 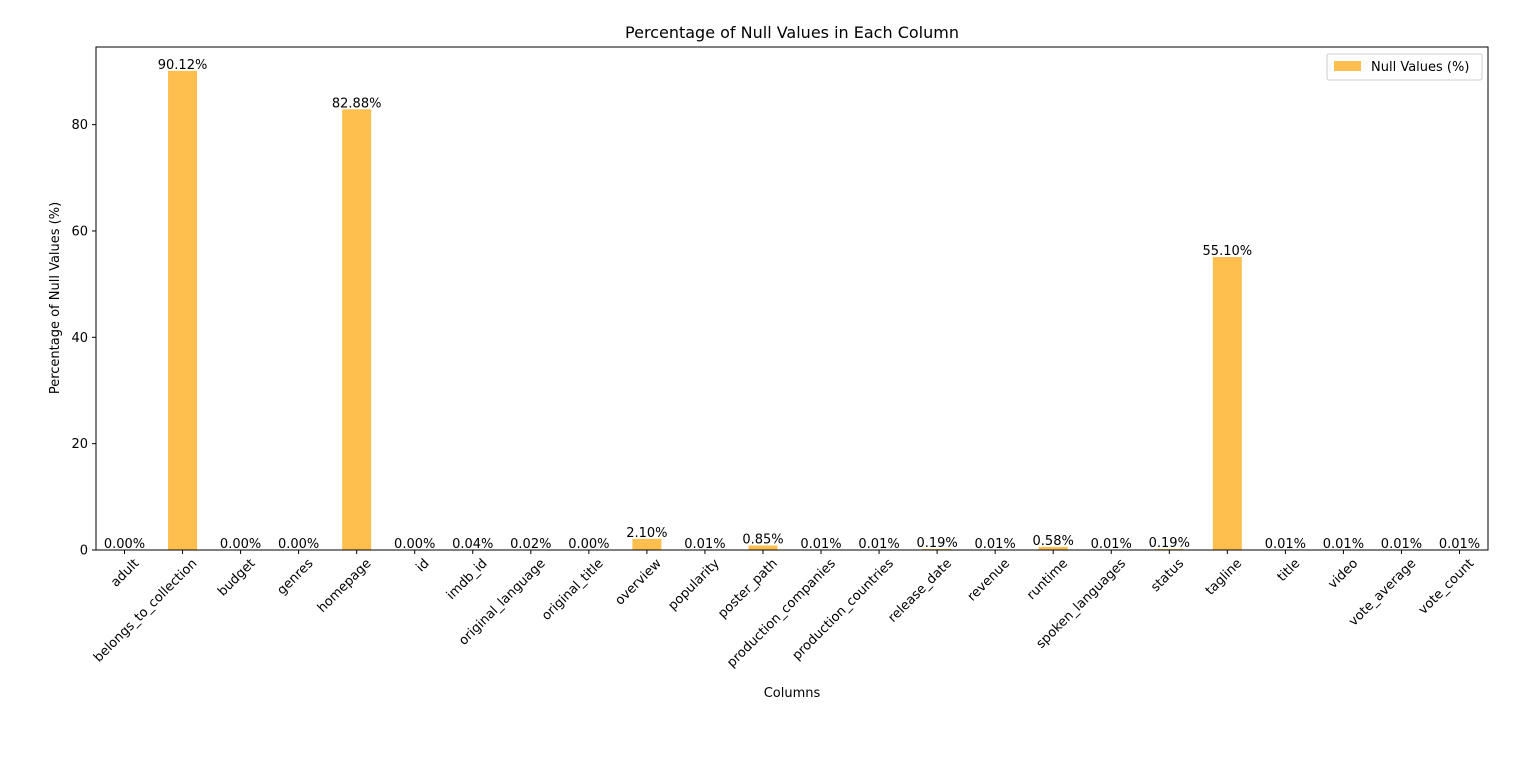 What do you see at coordinates (1228, 251) in the screenshot?
I see `bar-value-label: 55.10%` at bounding box center [1228, 251].